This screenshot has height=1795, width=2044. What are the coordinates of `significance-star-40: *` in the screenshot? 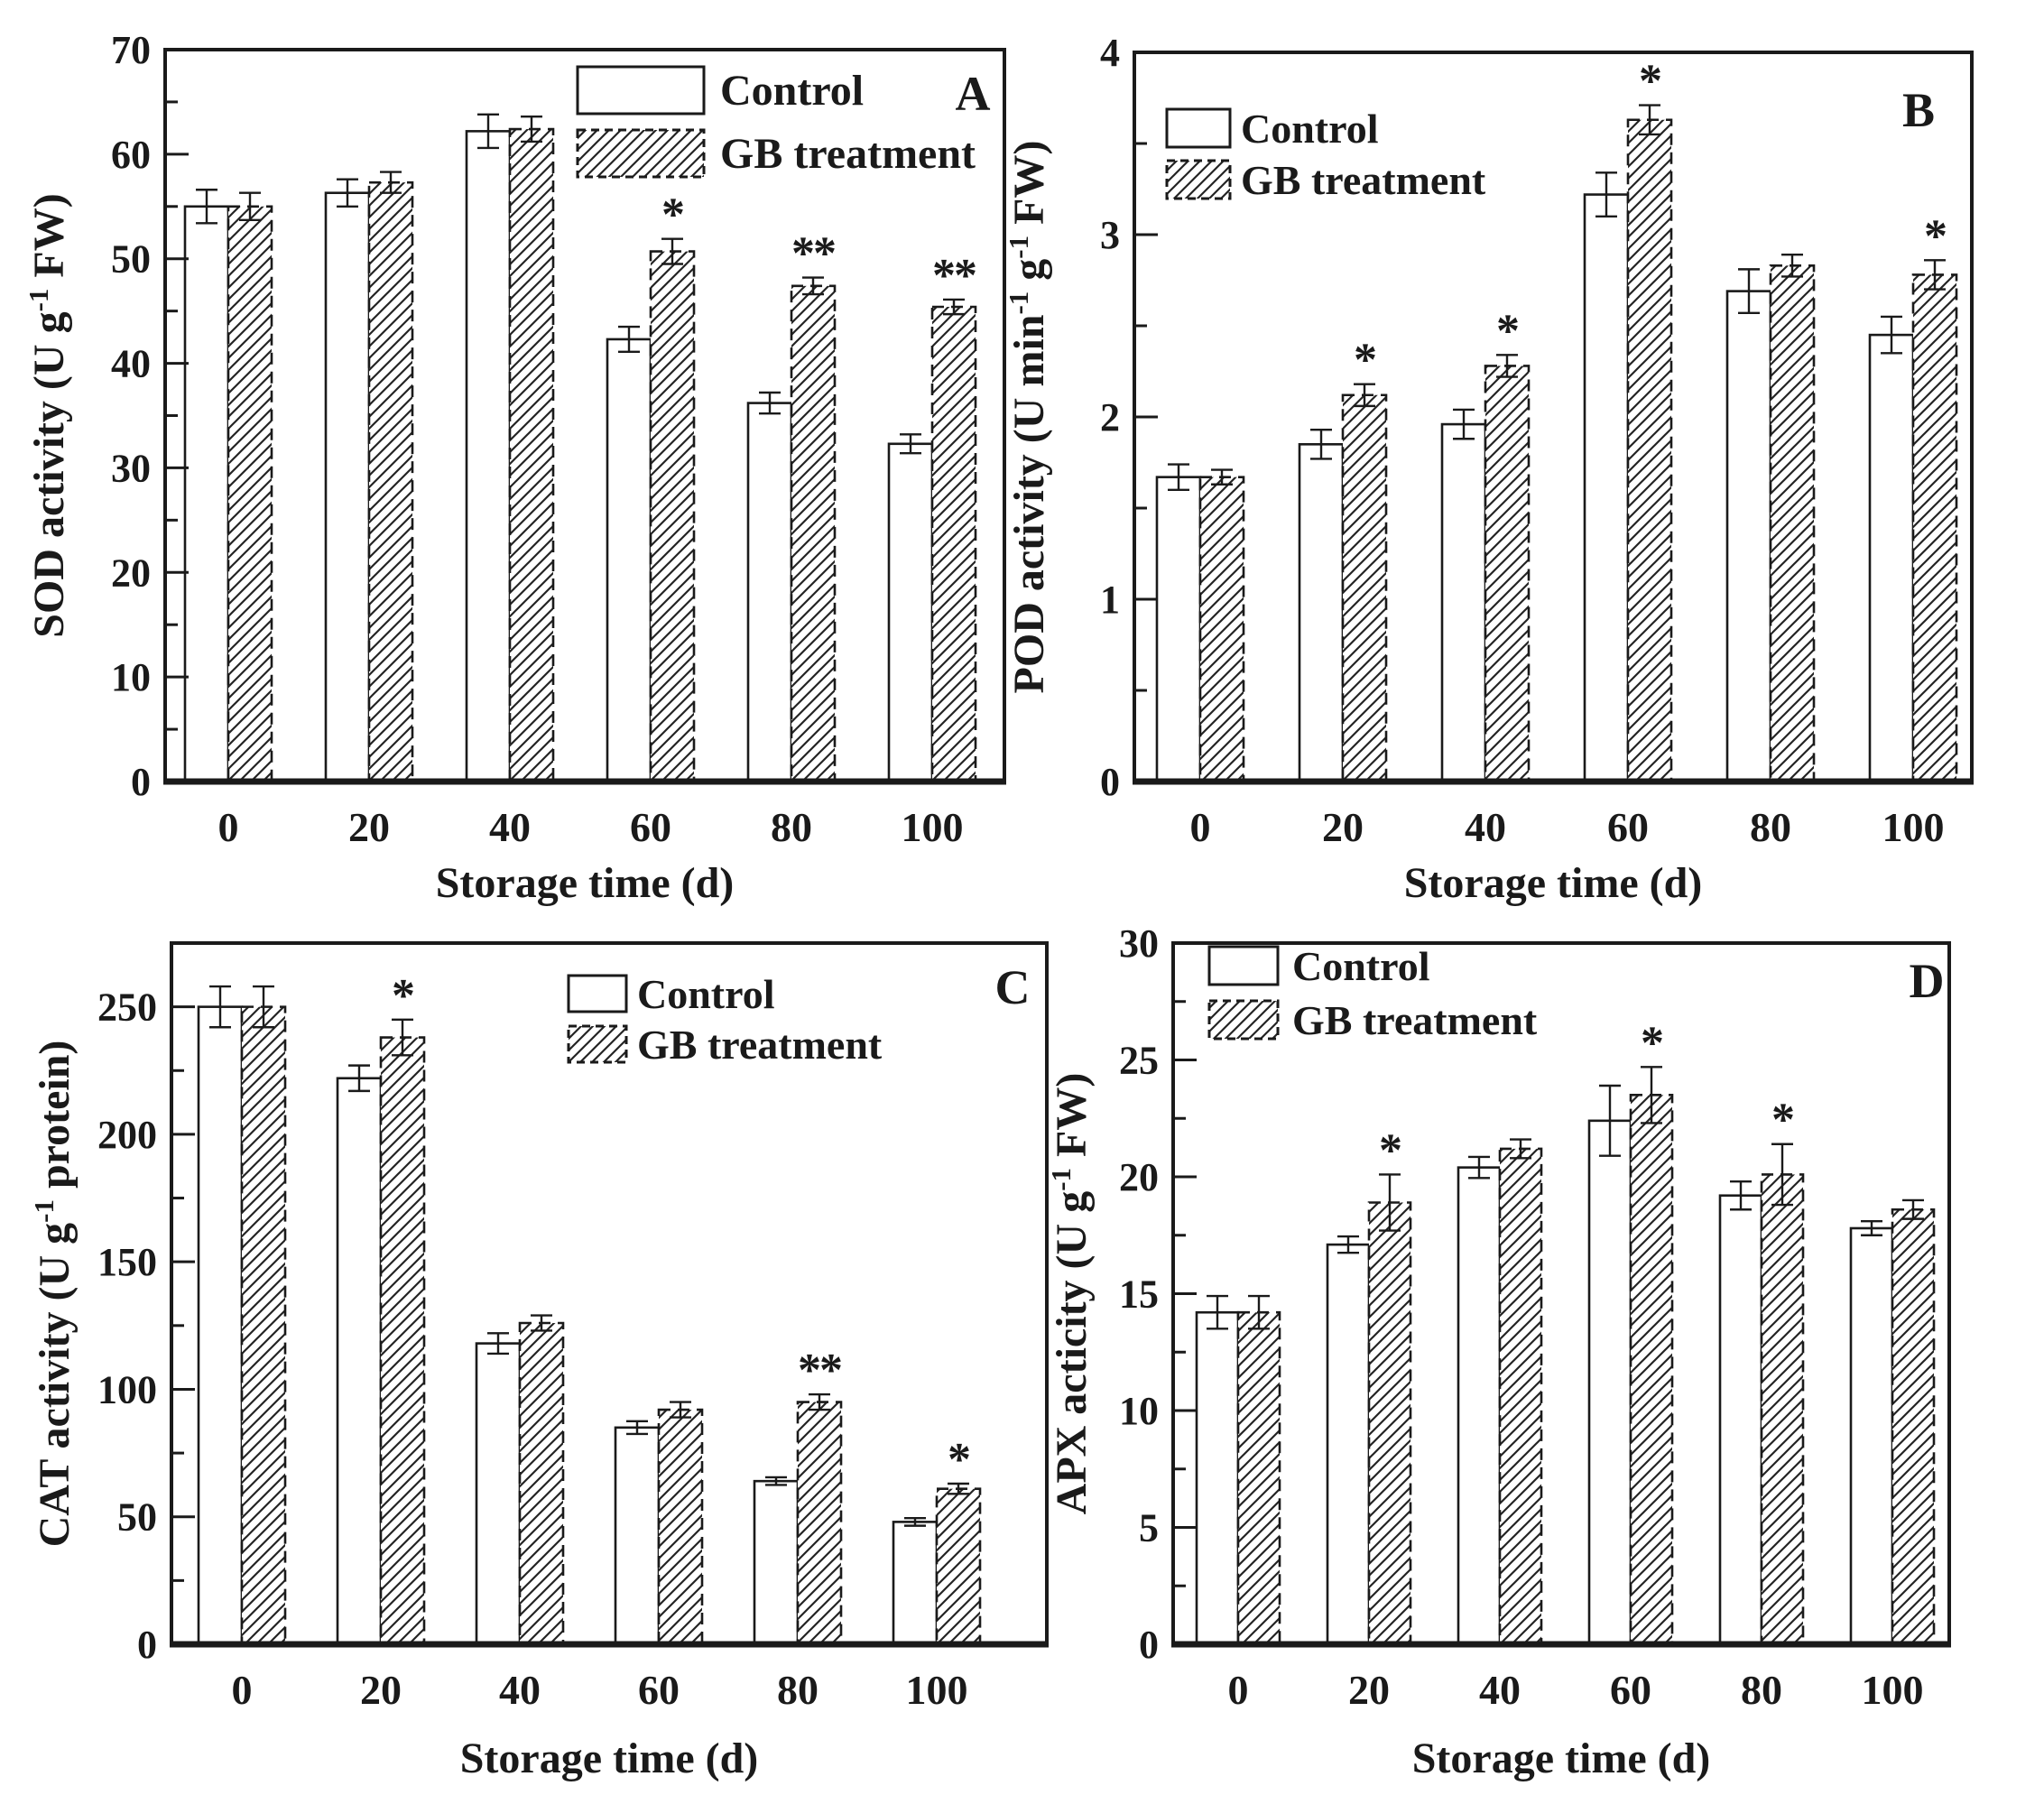 It's located at (1507, 330).